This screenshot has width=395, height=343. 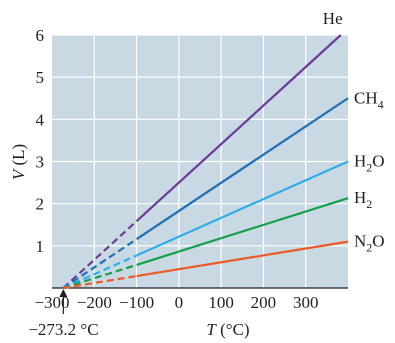 What do you see at coordinates (264, 302) in the screenshot?
I see `x-tick-label: 200` at bounding box center [264, 302].